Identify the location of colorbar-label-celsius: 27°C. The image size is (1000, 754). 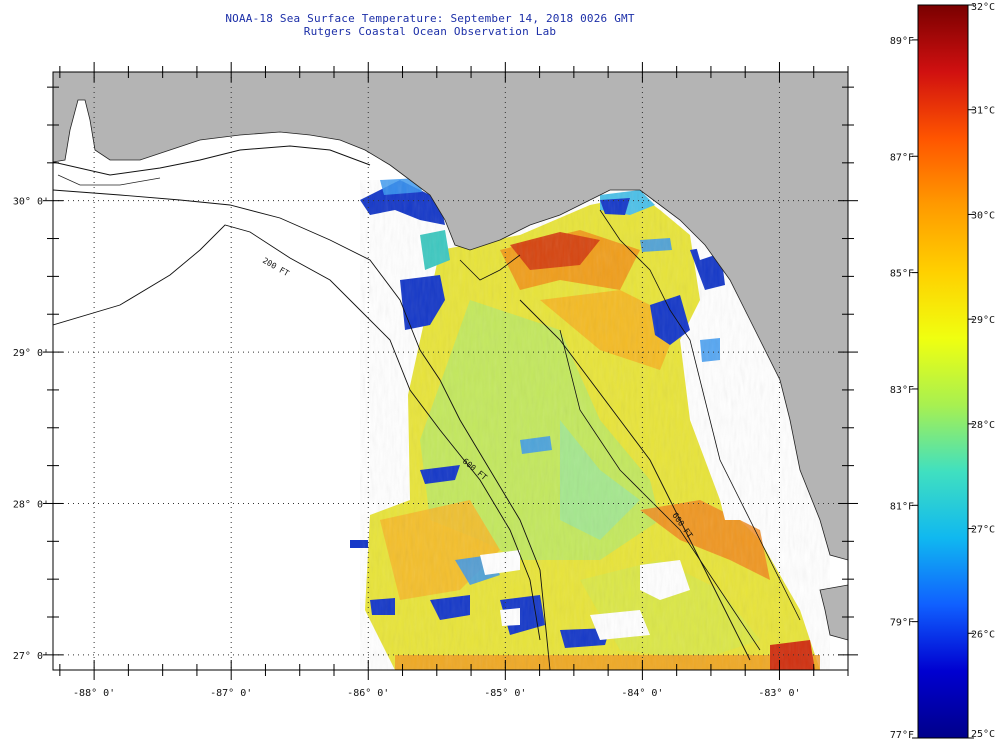
(983, 530).